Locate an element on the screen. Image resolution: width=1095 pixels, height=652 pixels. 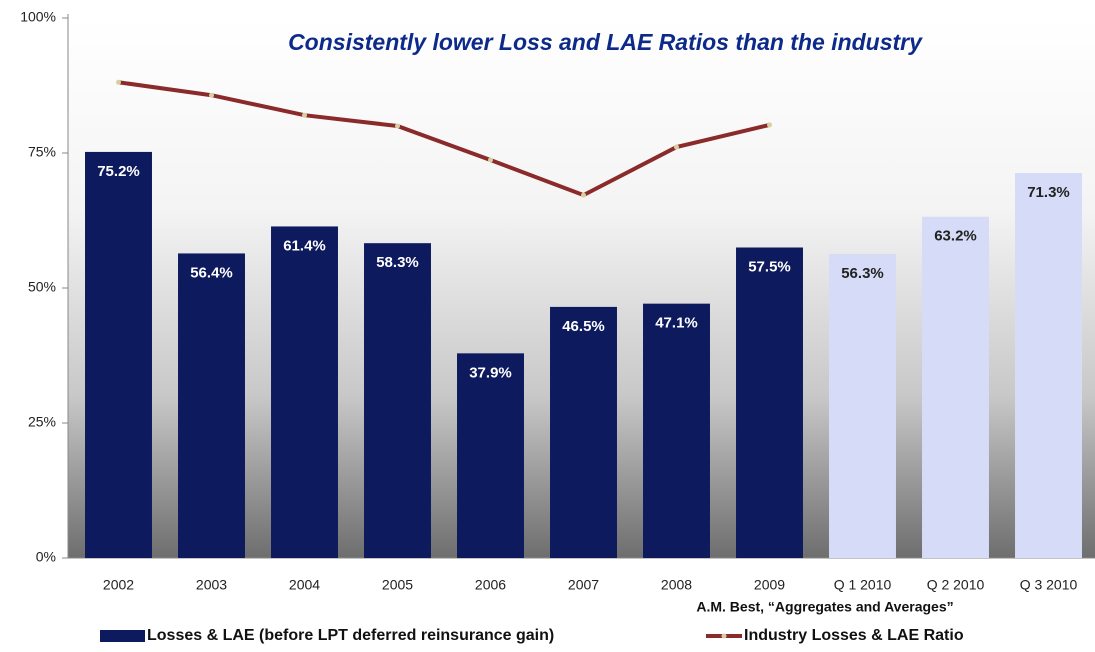
y-tick-label: 75% is located at coordinates (42, 152).